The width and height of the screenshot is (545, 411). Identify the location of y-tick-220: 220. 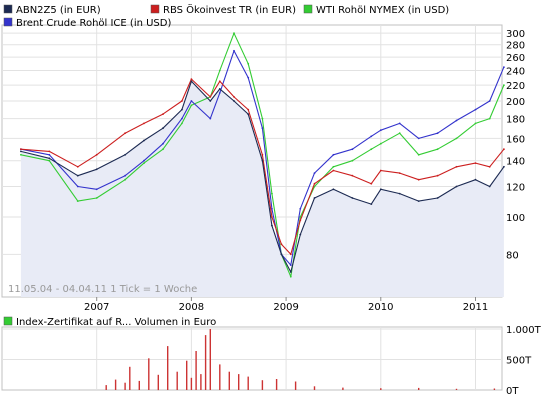
(515, 86).